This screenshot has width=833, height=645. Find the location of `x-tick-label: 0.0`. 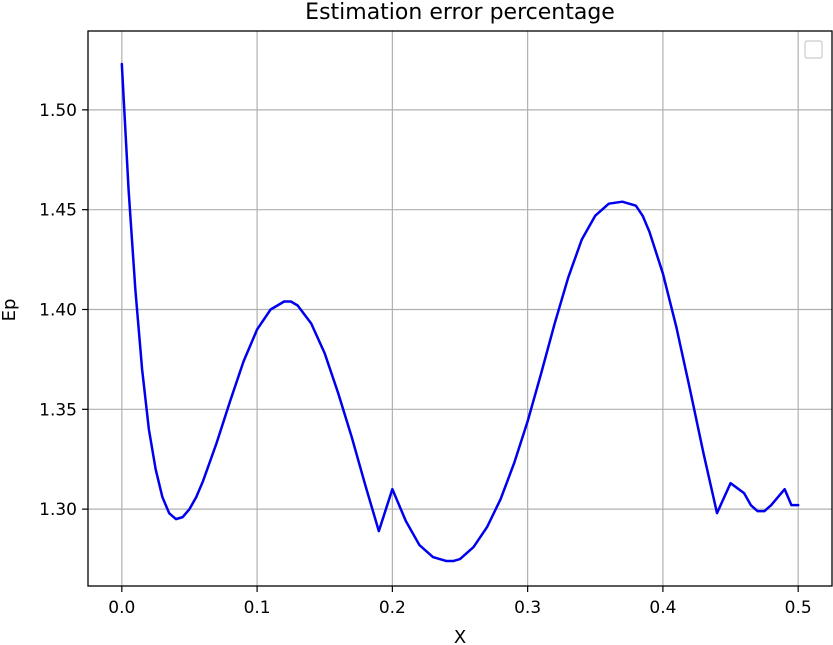

x-tick-label: 0.0 is located at coordinates (121, 608).